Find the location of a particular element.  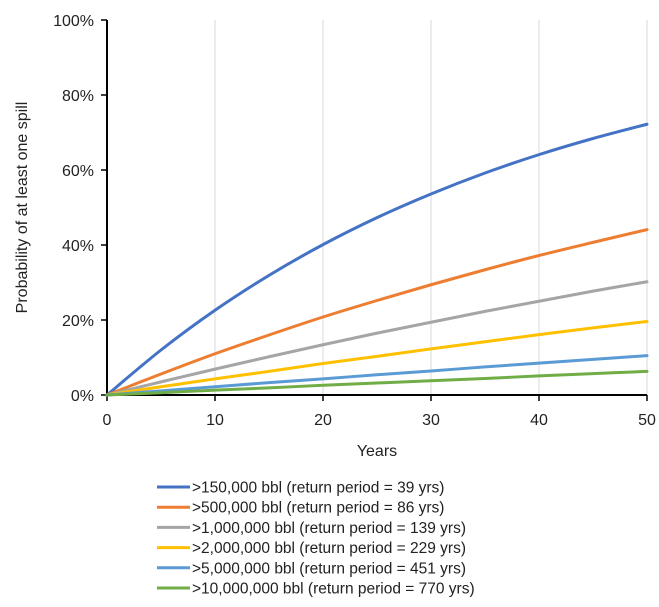

y-tick-label: 80% is located at coordinates (78, 96).